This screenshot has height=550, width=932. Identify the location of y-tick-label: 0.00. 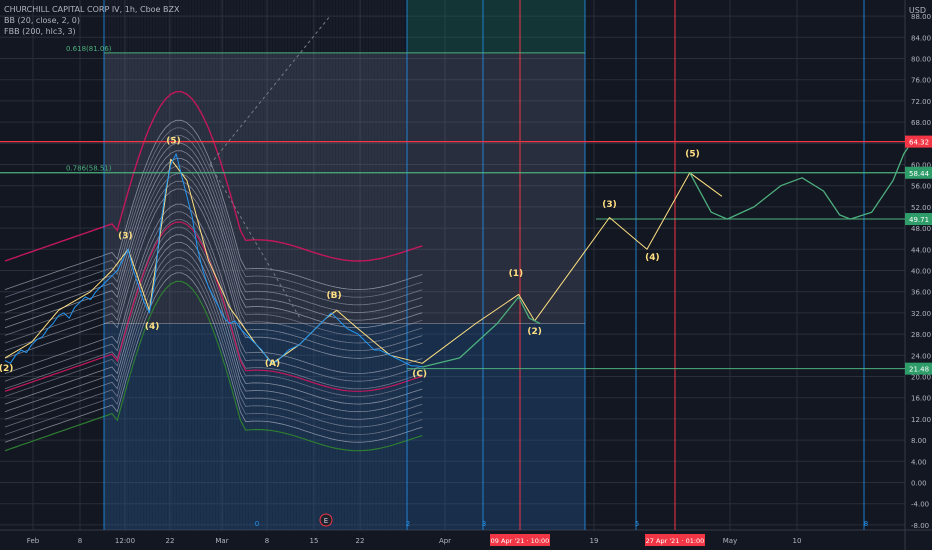
(919, 484).